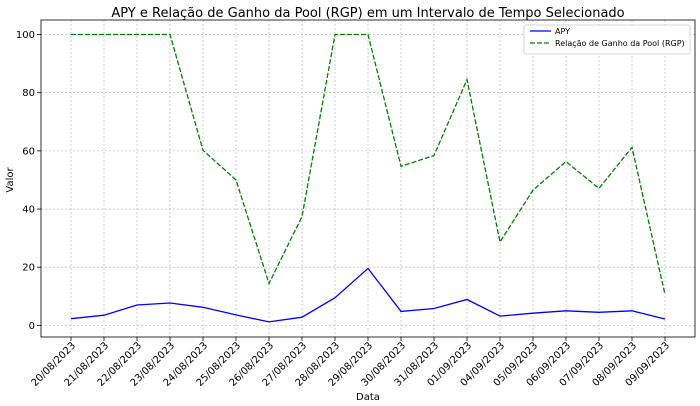  I want to click on y-tick-label: 80, so click(28, 93).